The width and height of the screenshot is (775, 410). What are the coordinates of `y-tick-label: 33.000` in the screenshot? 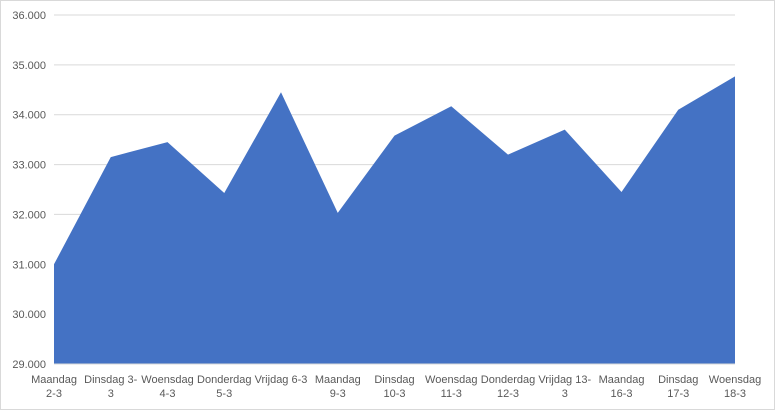 It's located at (29, 166).